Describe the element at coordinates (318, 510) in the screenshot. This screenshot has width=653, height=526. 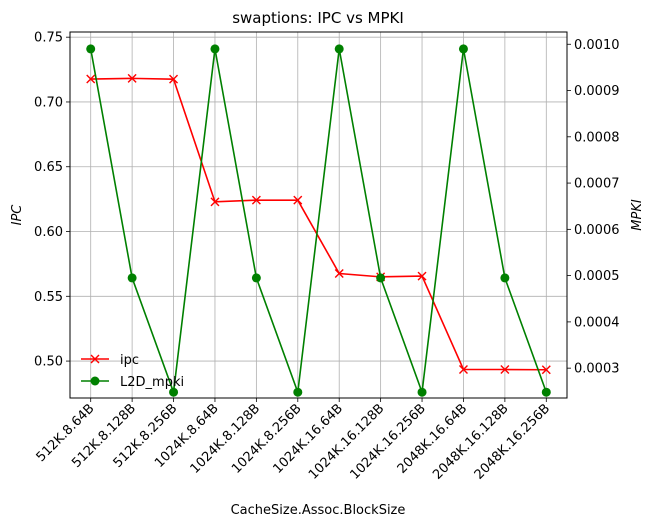
I see `x-axis-label: CacheSize.Assoc.BlockSize` at that location.